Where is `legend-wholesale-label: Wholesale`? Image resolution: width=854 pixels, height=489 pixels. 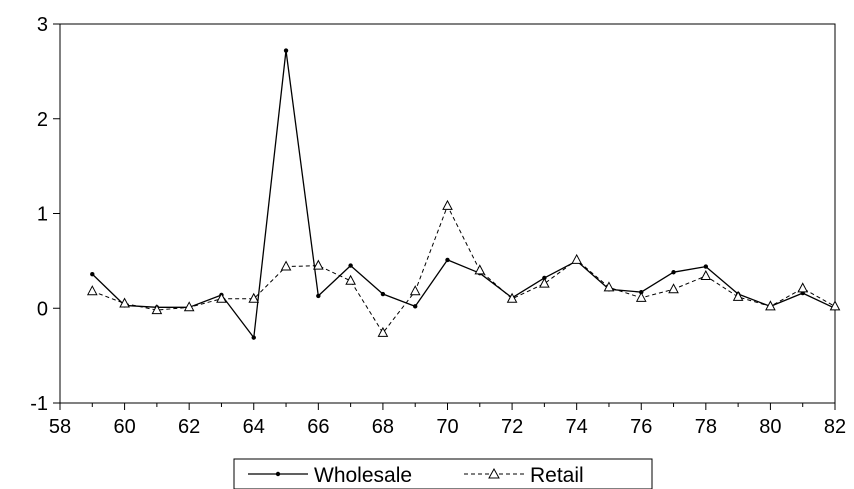 legend-wholesale-label: Wholesale is located at coordinates (363, 475).